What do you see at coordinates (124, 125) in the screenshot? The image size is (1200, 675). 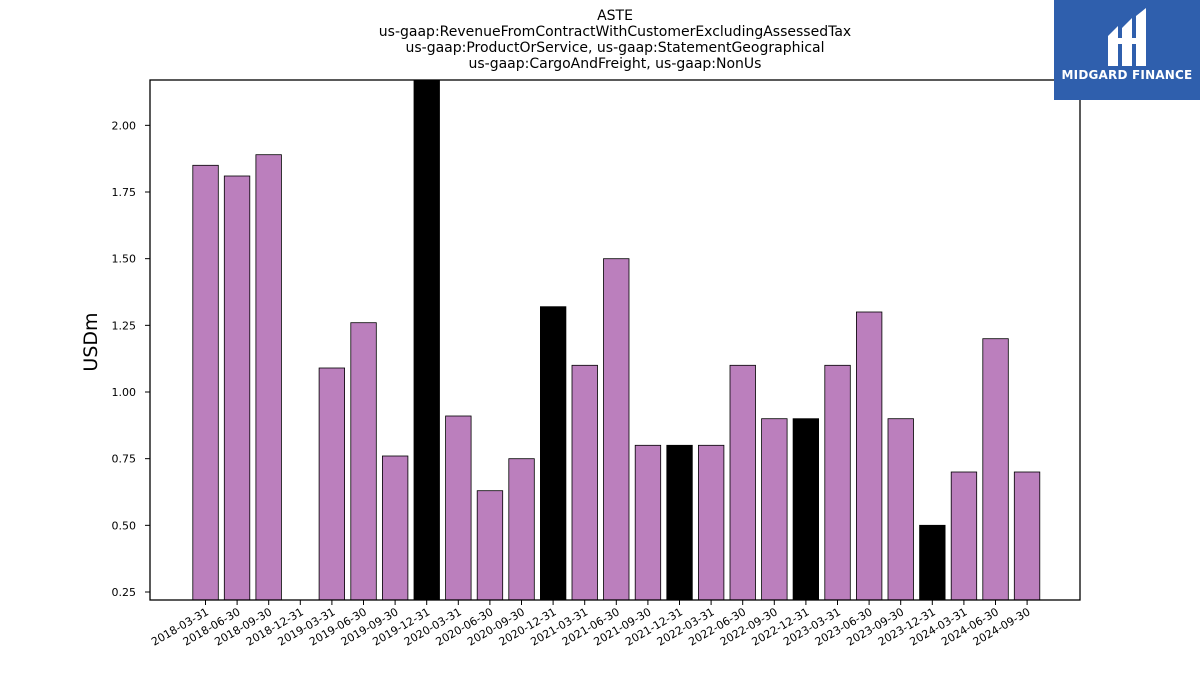 I see `y-tick-label: 2.00` at bounding box center [124, 125].